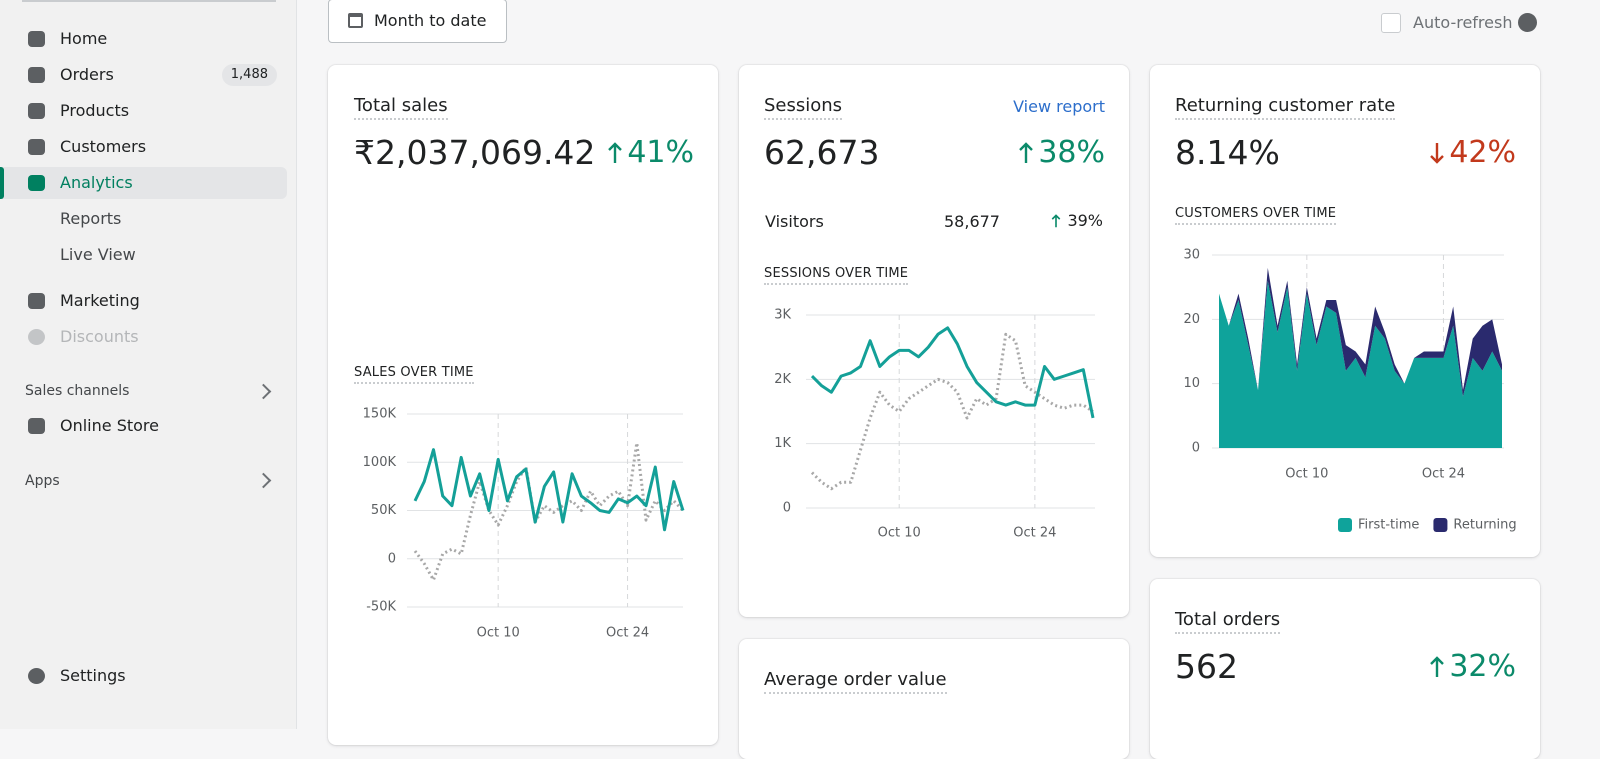 This screenshot has height=759, width=1600. What do you see at coordinates (934, 699) in the screenshot?
I see `aov-card: Average order value` at bounding box center [934, 699].